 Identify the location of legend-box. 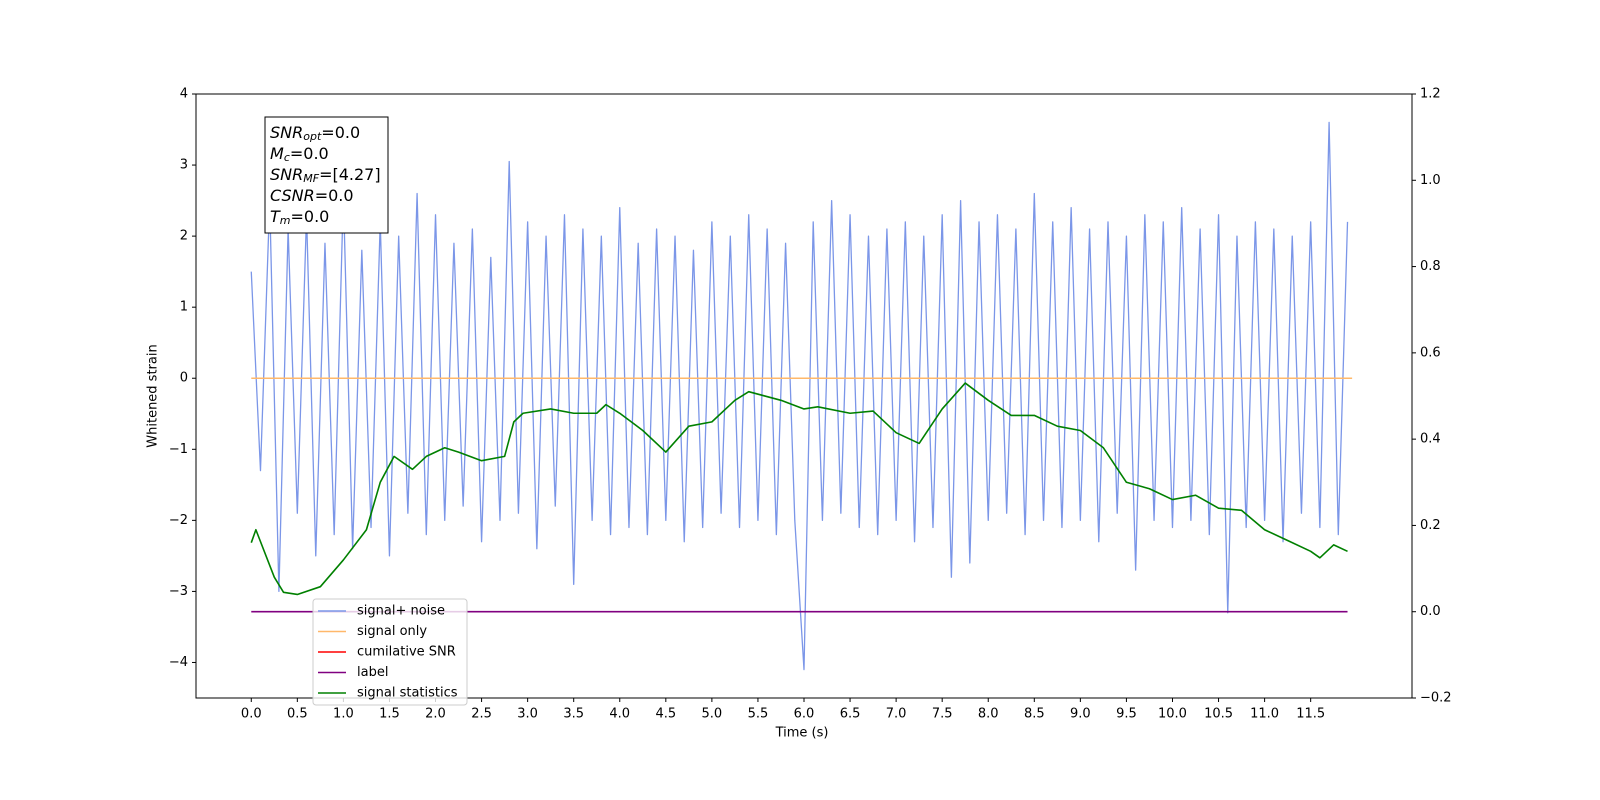
(390, 652).